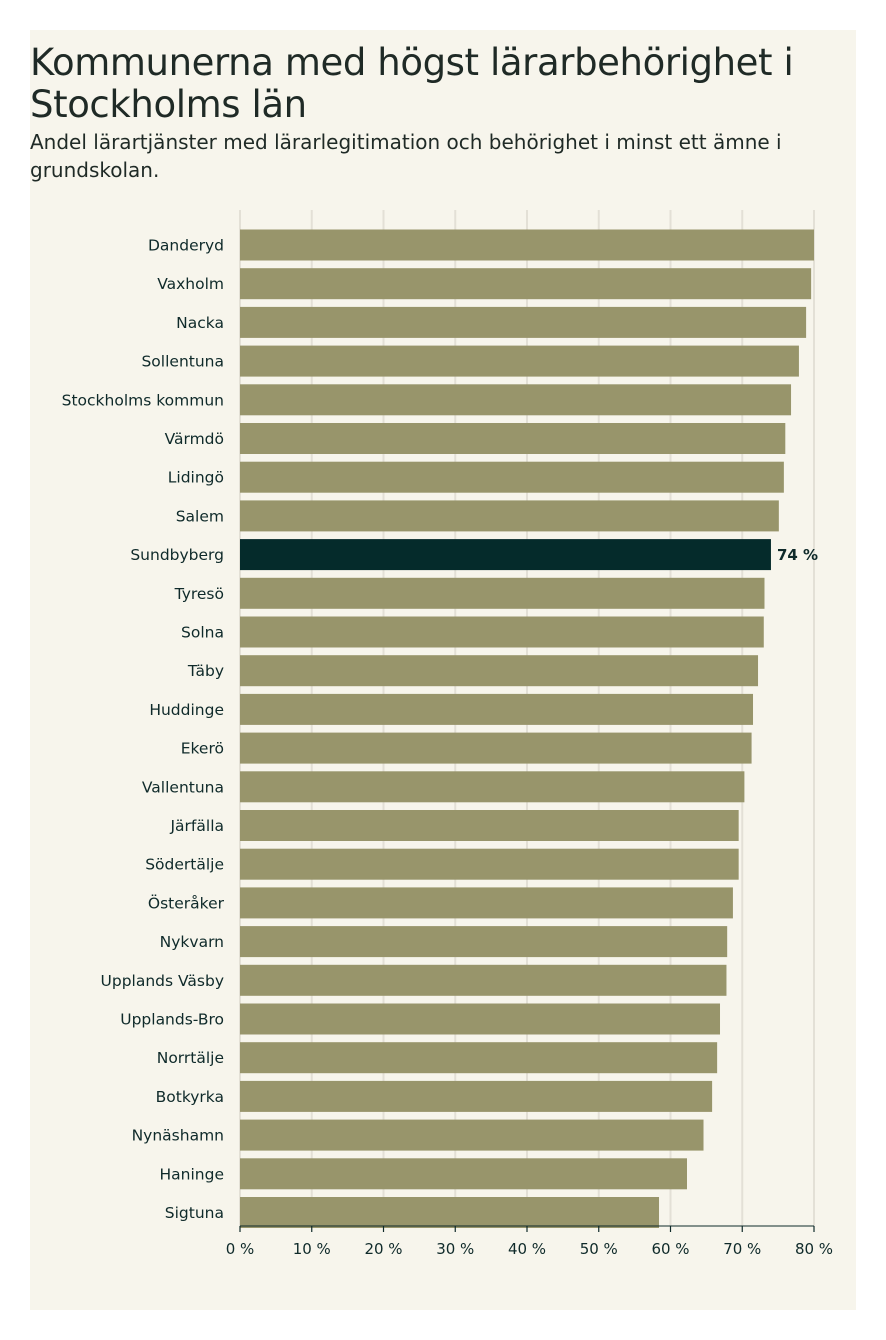  What do you see at coordinates (527, 1249) in the screenshot?
I see `tick-label: 40 %` at bounding box center [527, 1249].